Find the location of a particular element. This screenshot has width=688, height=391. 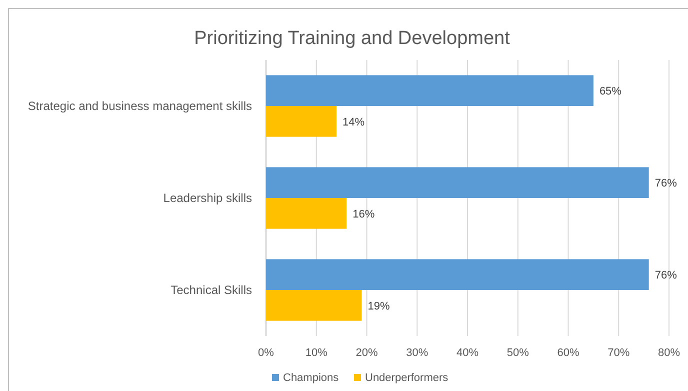

chart-title: Prioritizing Training and Development is located at coordinates (352, 38).